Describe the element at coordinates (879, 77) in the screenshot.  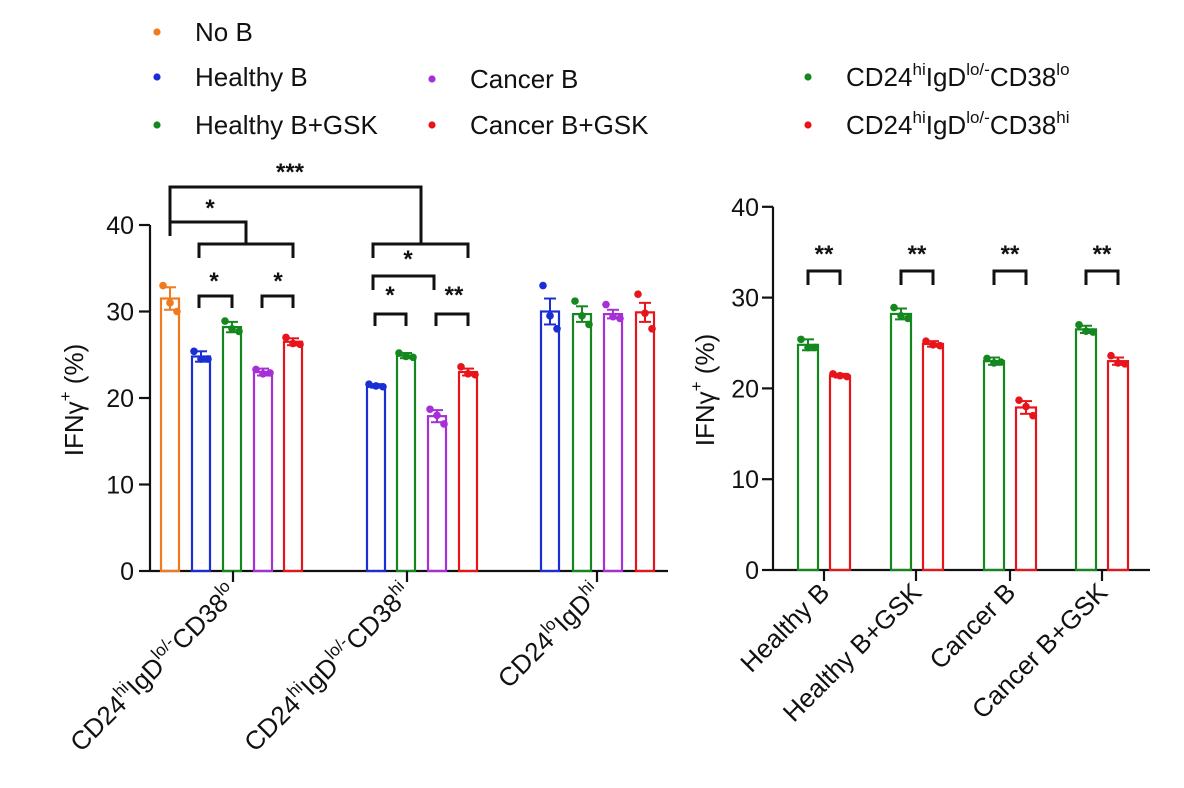
I see `label-text: CD24` at that location.